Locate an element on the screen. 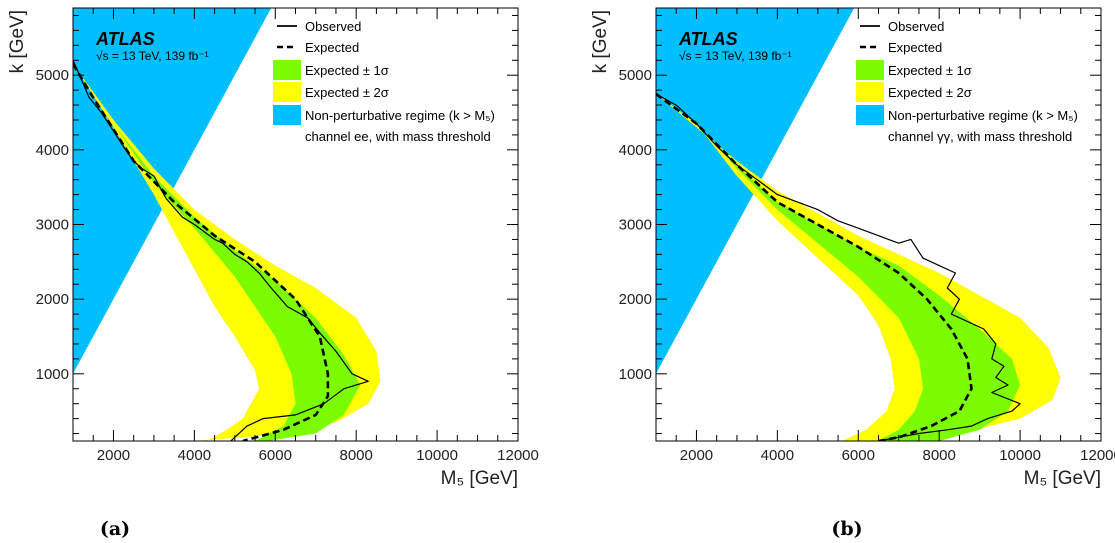  panel-caption: (a) is located at coordinates (115, 529).